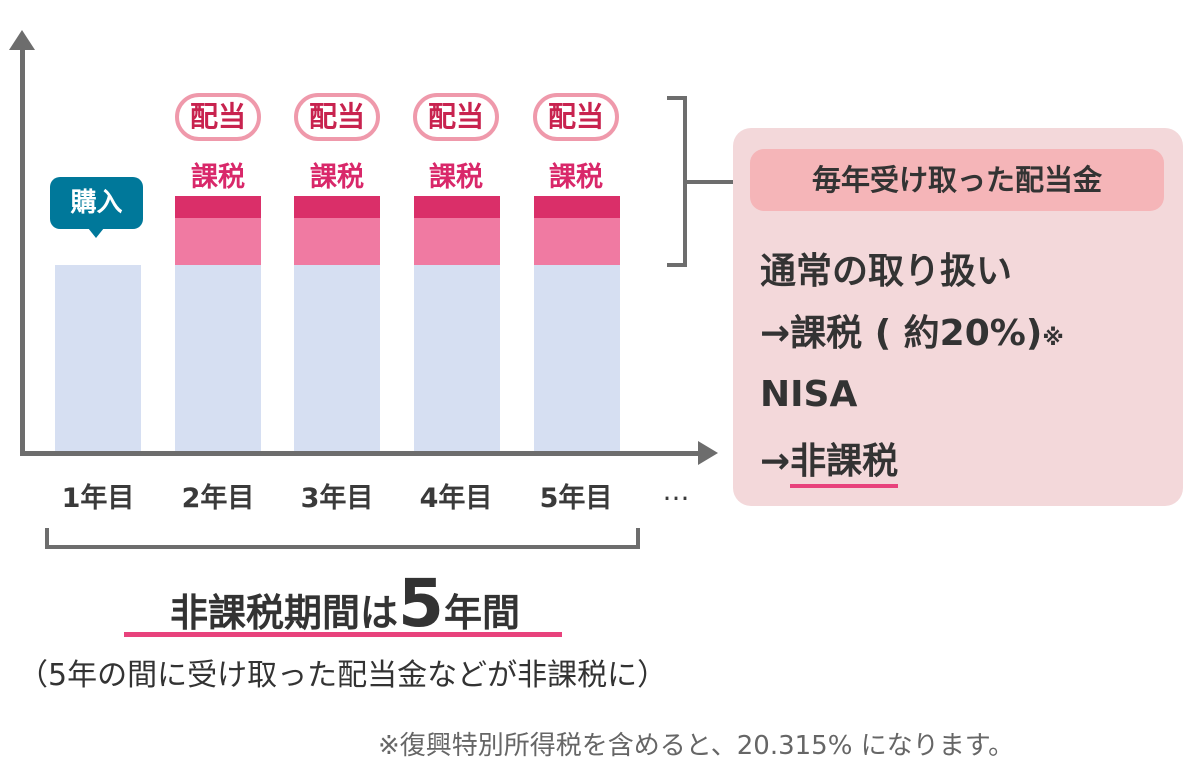  I want to click on nisa-tax-free: →非課税, so click(829, 460).